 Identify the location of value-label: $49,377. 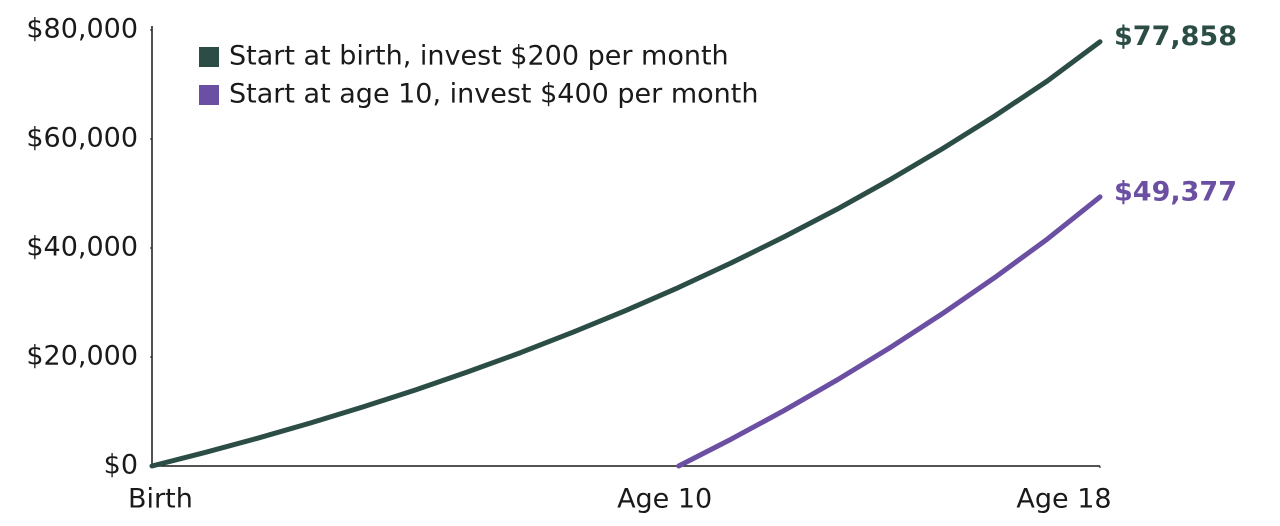
(1175, 191).